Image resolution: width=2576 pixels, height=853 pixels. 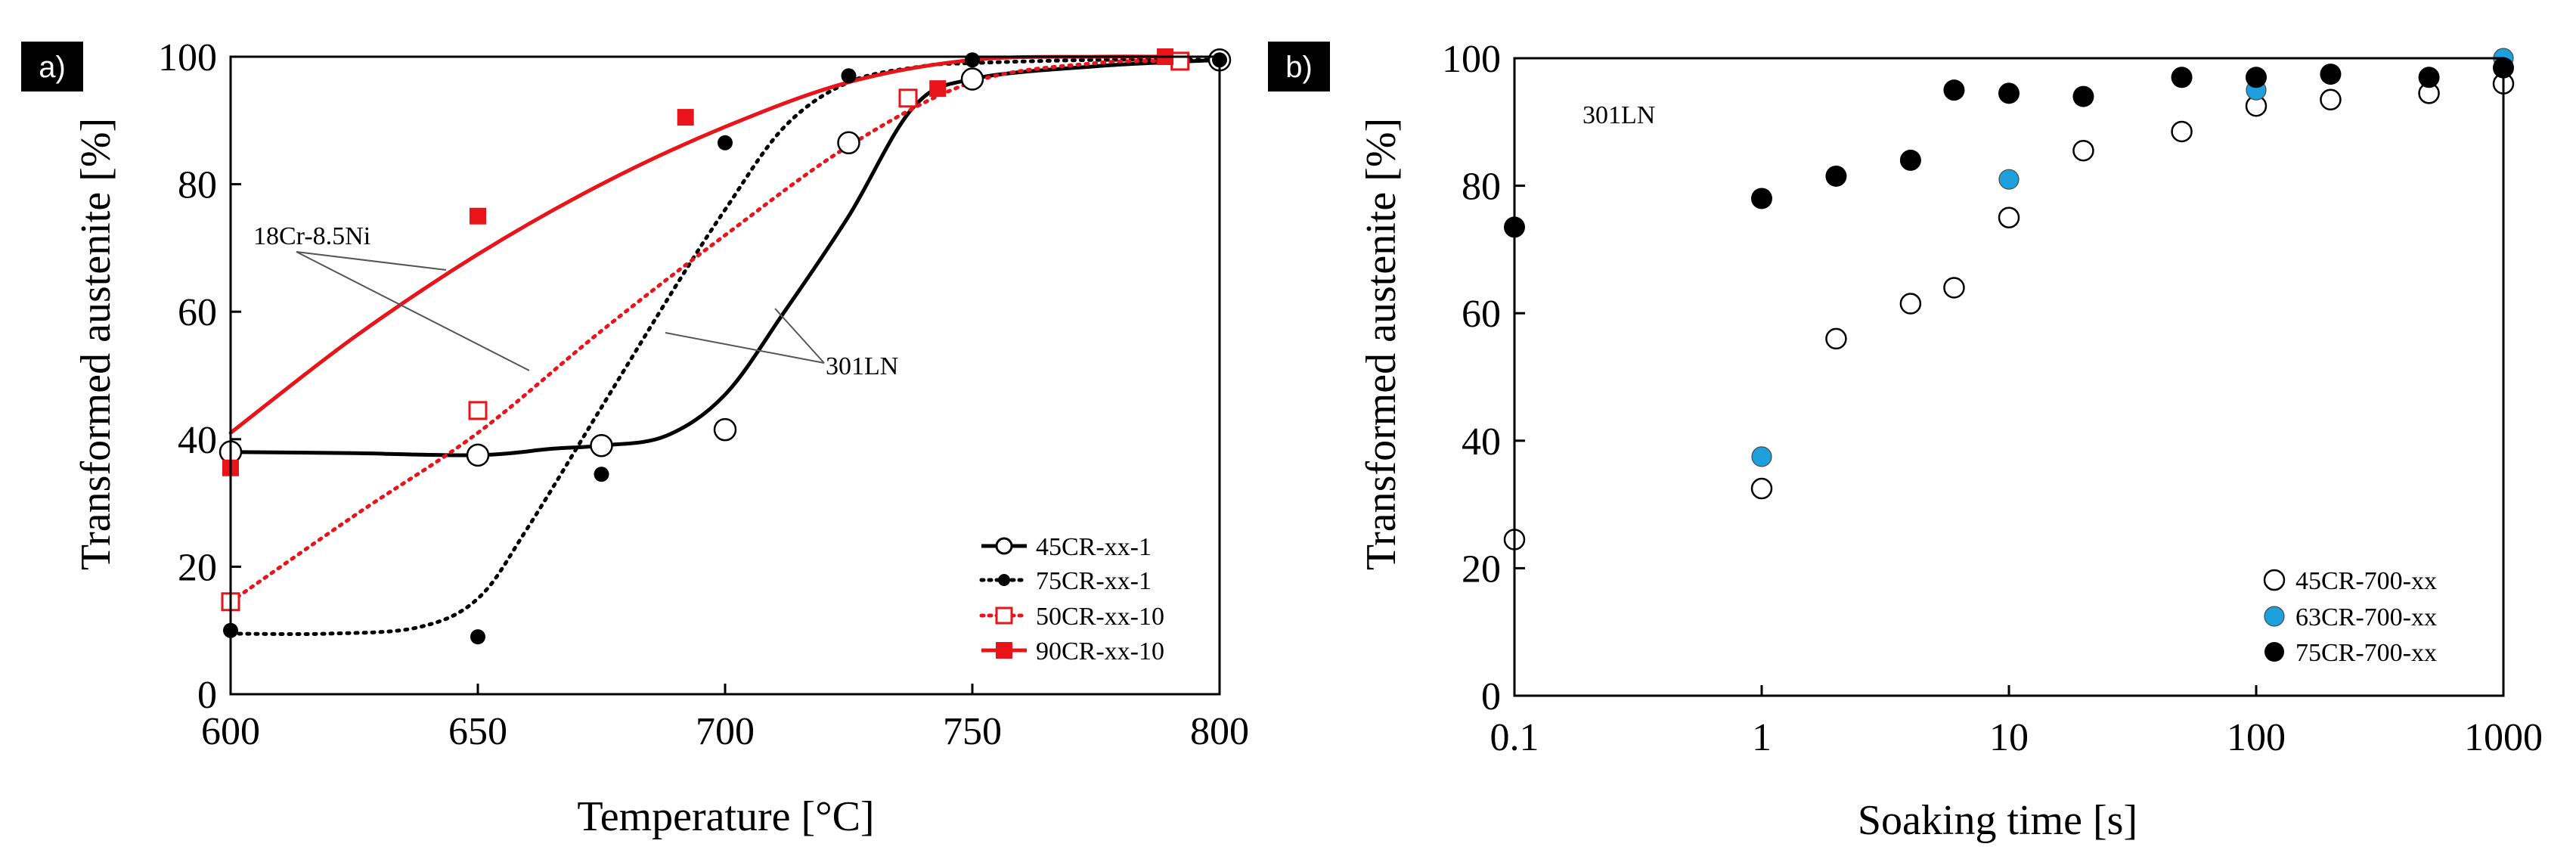 What do you see at coordinates (311, 236) in the screenshot?
I see `annotation-18cr-8-5ni: 18Cr-8.5Ni` at bounding box center [311, 236].